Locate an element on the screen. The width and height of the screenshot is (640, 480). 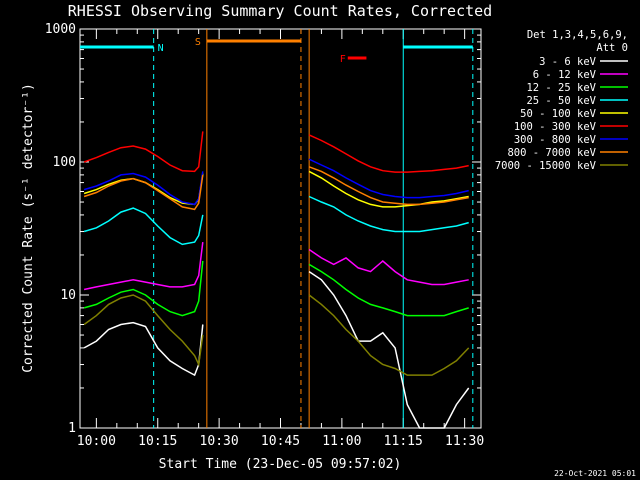
timestamp: 22-Oct-2021 05:01 is located at coordinates (595, 473).